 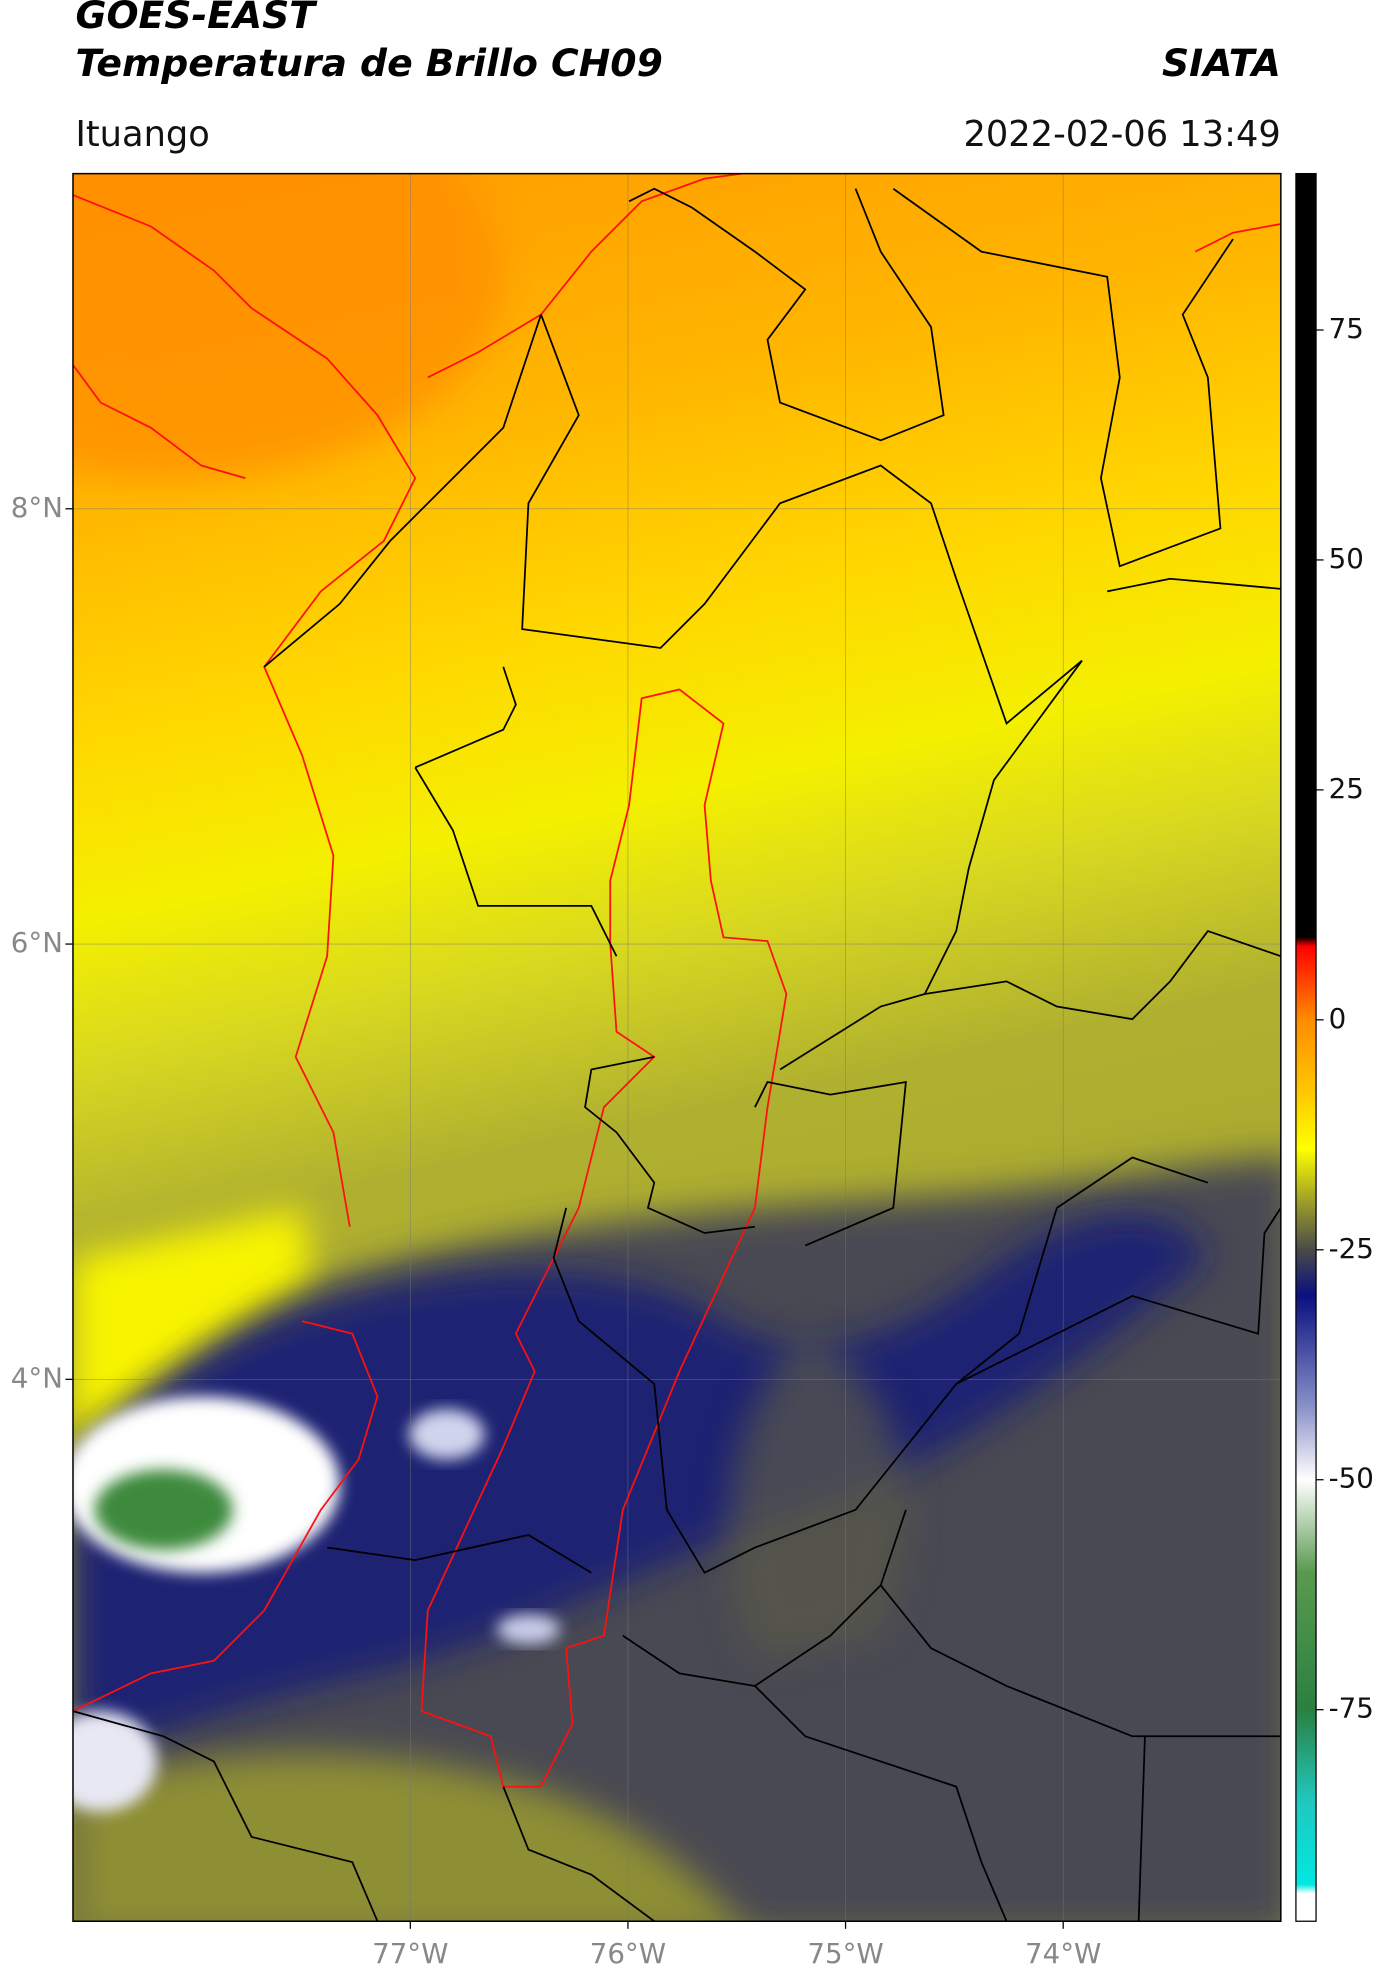 What do you see at coordinates (1351, 1478) in the screenshot?
I see `colorbar-tick-label: -50` at bounding box center [1351, 1478].